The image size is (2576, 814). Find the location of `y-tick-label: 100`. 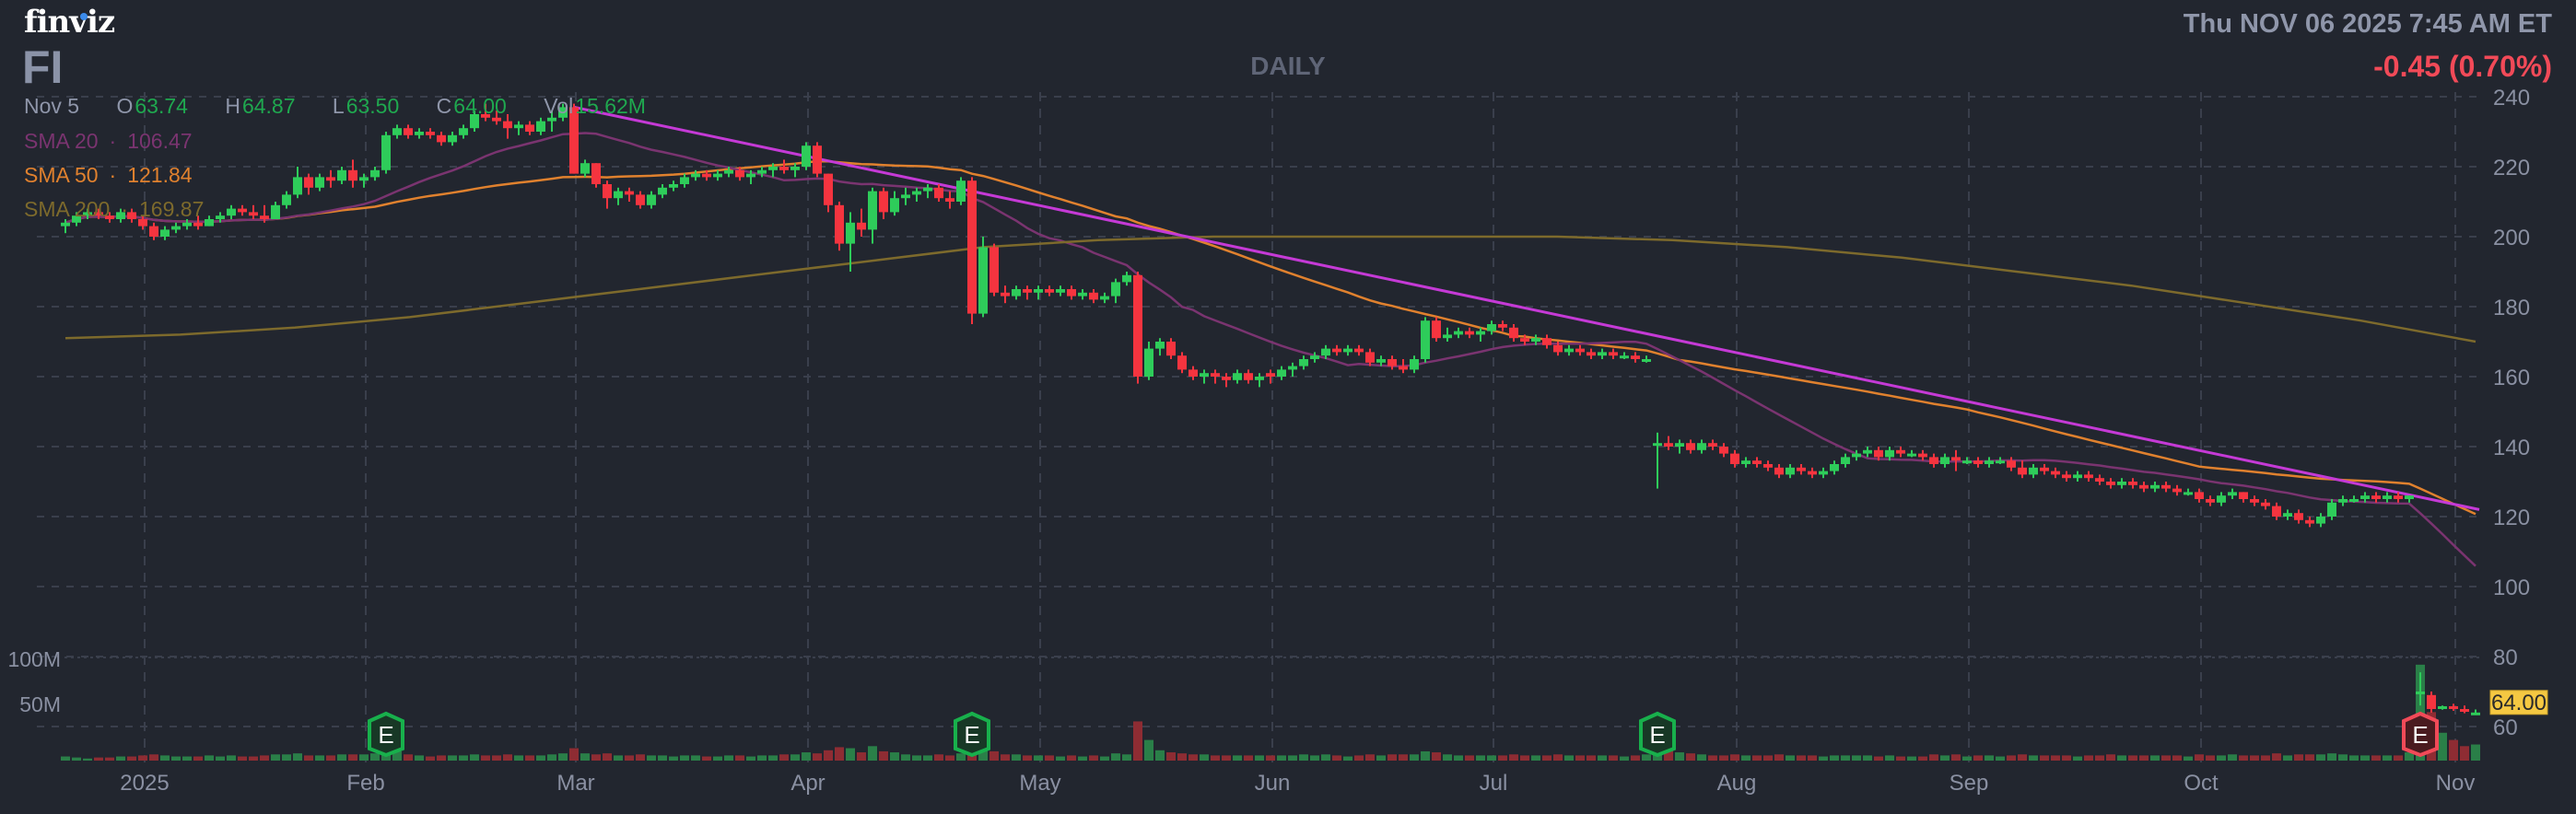

y-tick-label: 100 is located at coordinates (2511, 588).